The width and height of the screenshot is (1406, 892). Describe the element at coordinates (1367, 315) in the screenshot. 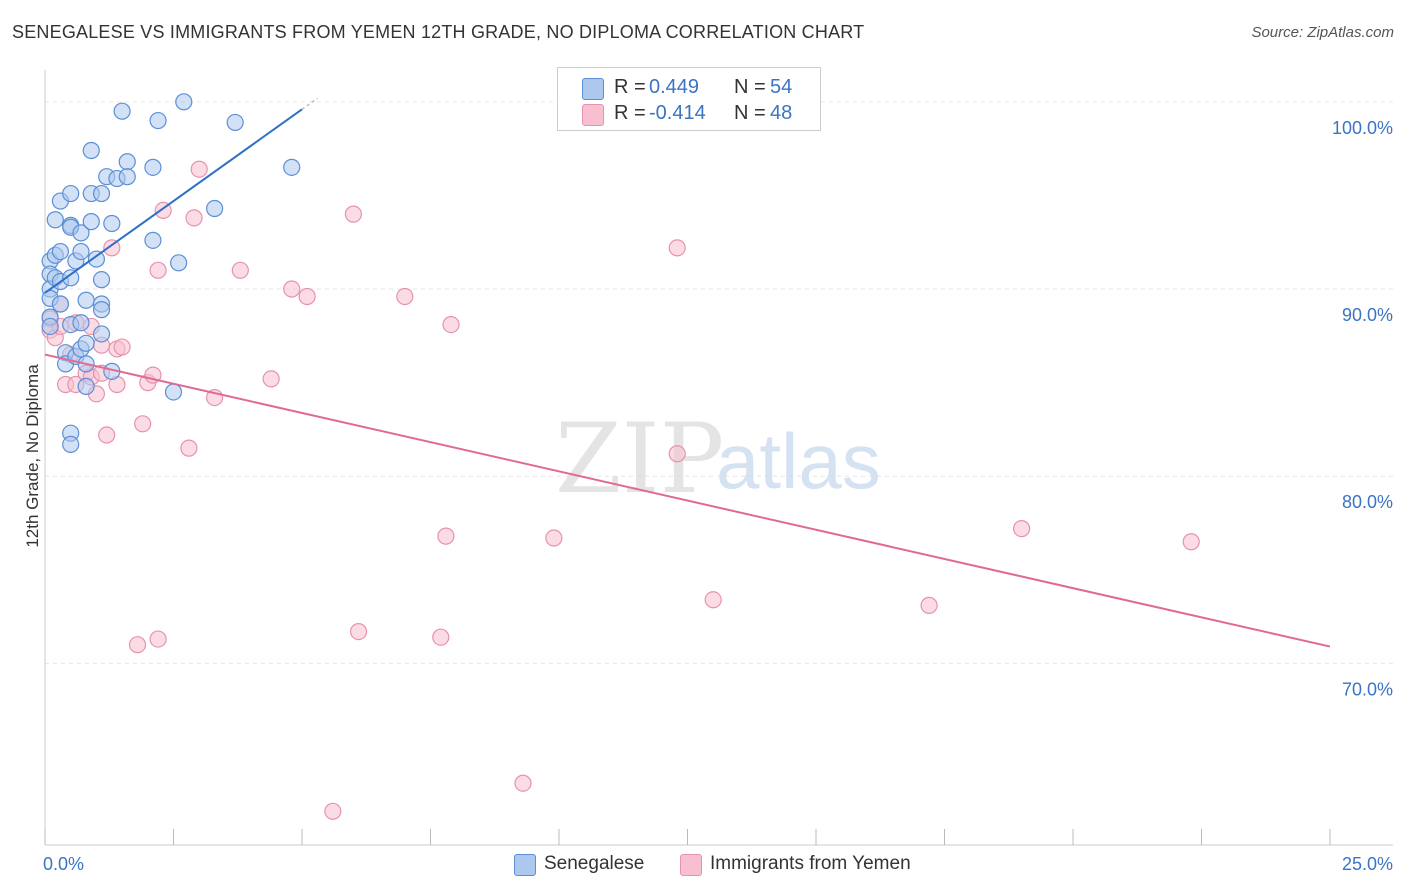

I see `y-tick-label: 90.0%` at that location.